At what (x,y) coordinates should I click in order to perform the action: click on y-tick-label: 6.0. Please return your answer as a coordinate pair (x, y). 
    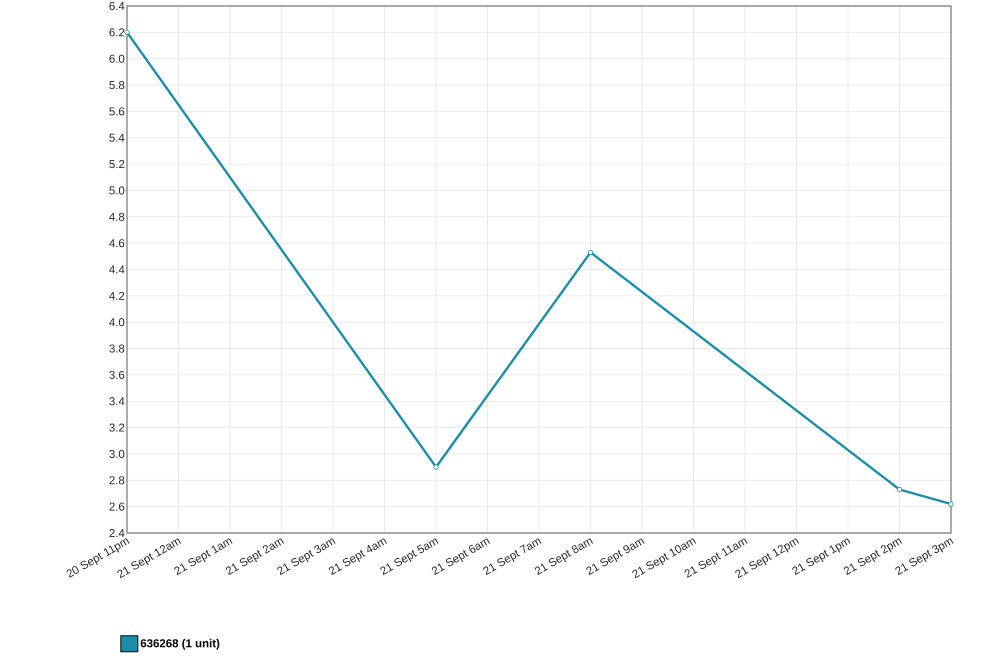
    Looking at the image, I should click on (116, 58).